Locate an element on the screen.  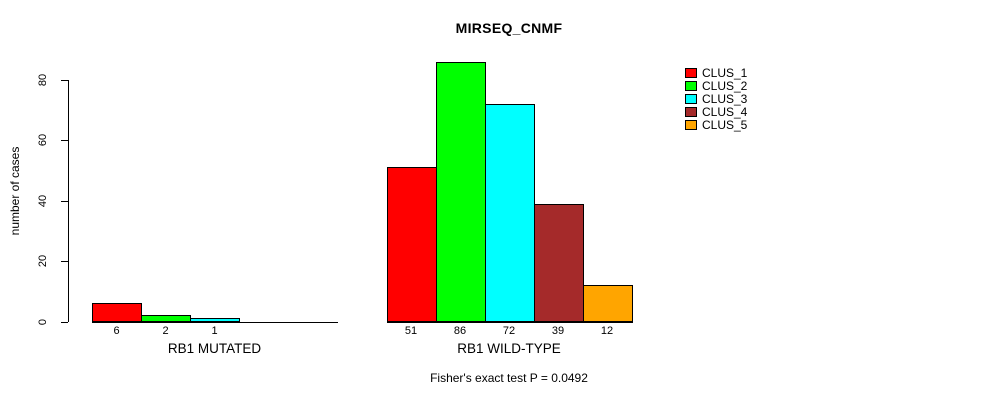
chart-title: MIRSEQ_CNMF is located at coordinates (509, 28).